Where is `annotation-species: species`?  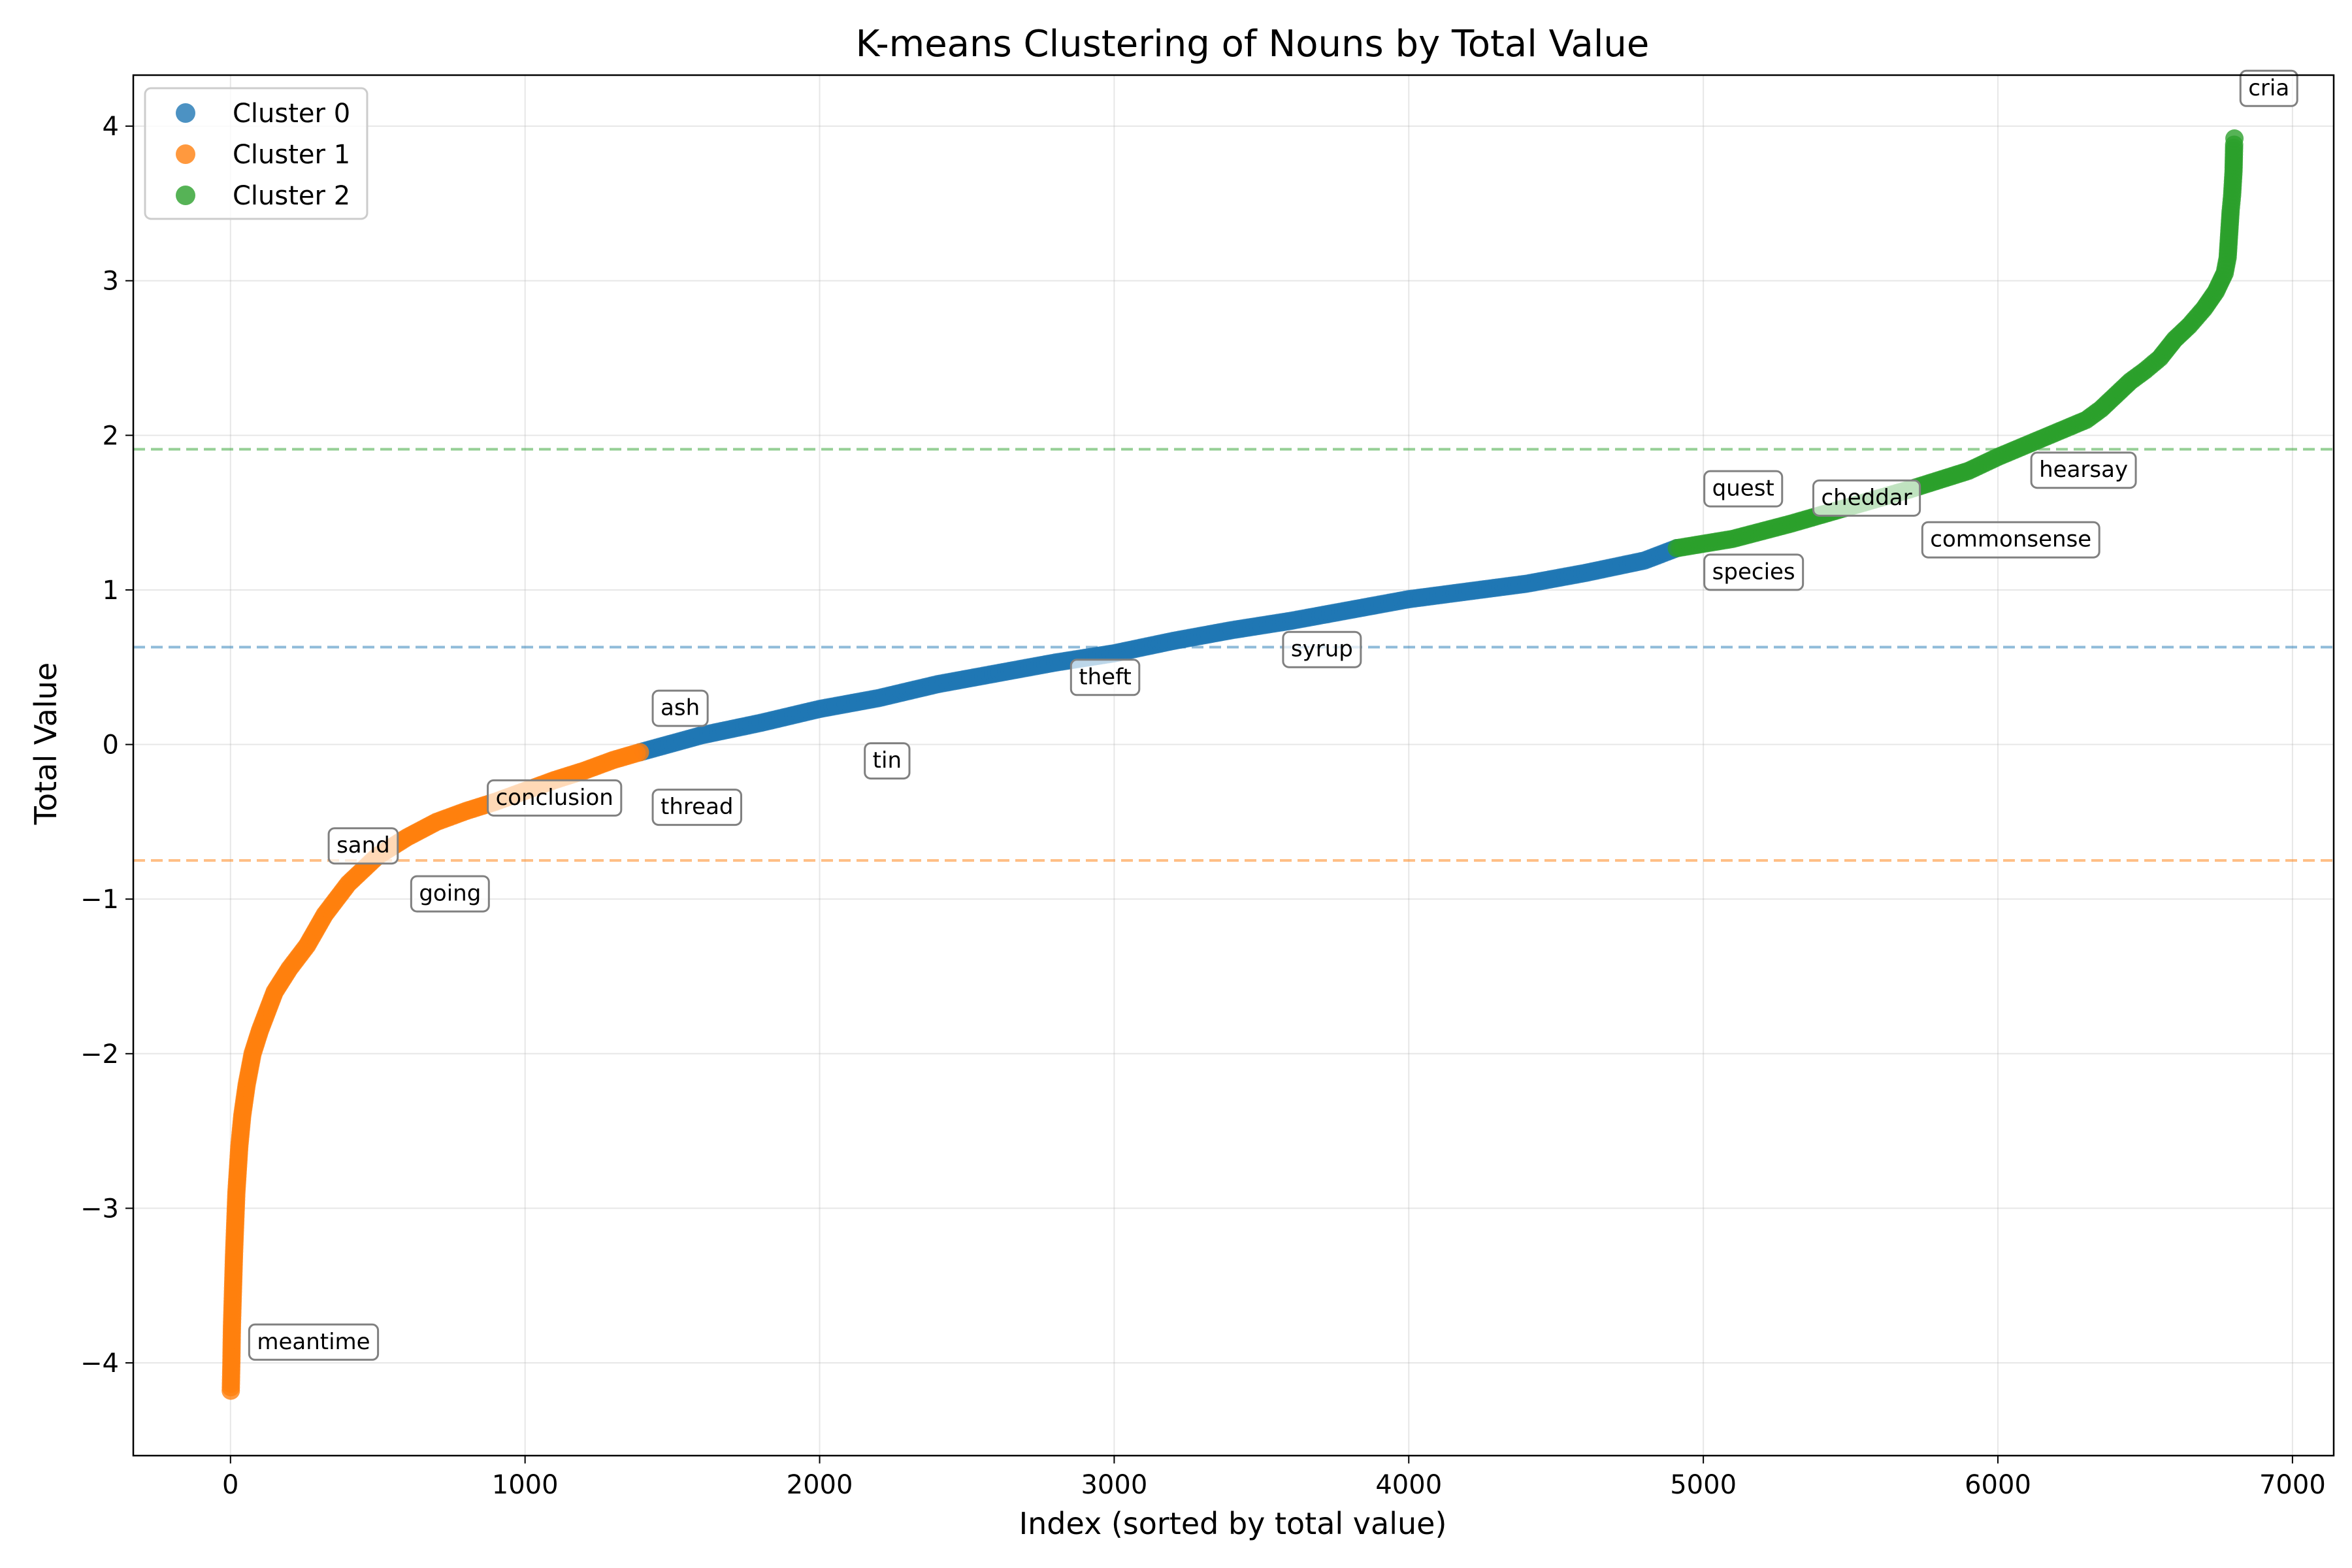
annotation-species: species is located at coordinates (1754, 572).